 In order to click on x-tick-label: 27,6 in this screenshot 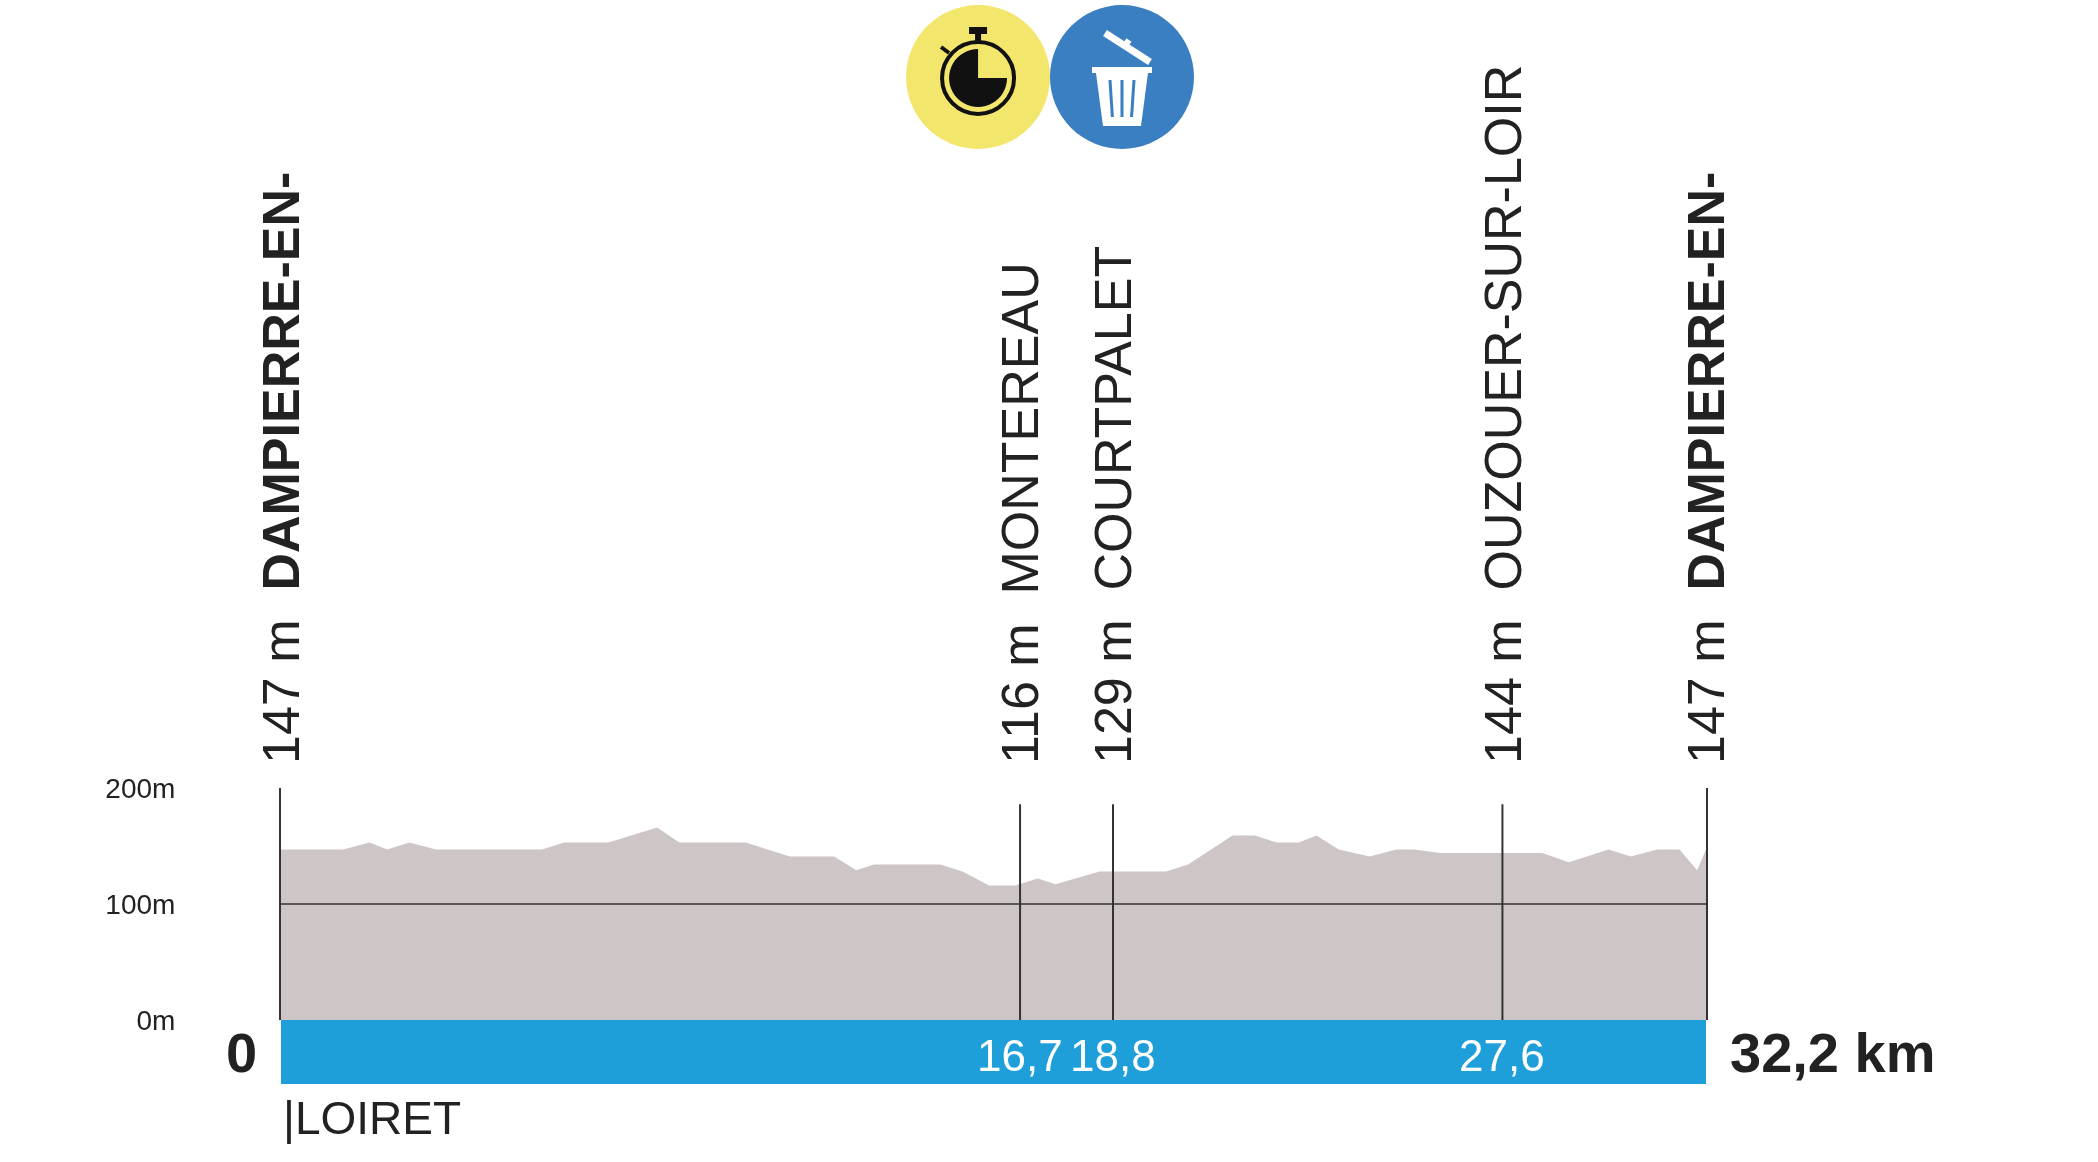, I will do `click(1502, 1055)`.